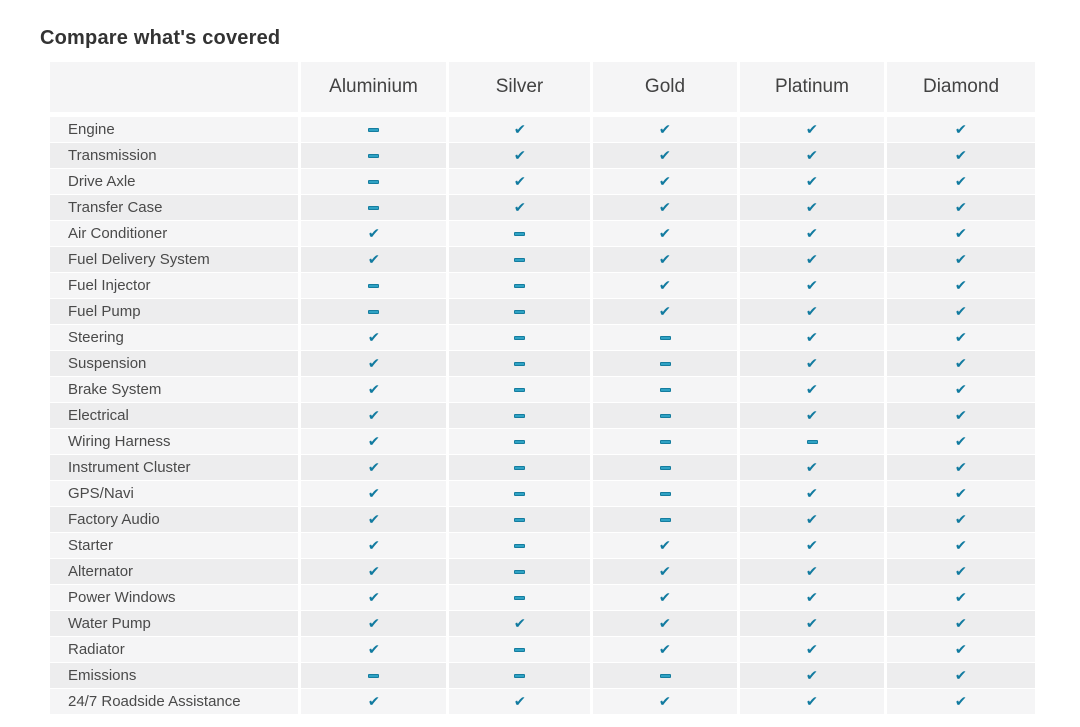 Image resolution: width=1080 pixels, height=727 pixels. I want to click on row-label: Emissions, so click(174, 675).